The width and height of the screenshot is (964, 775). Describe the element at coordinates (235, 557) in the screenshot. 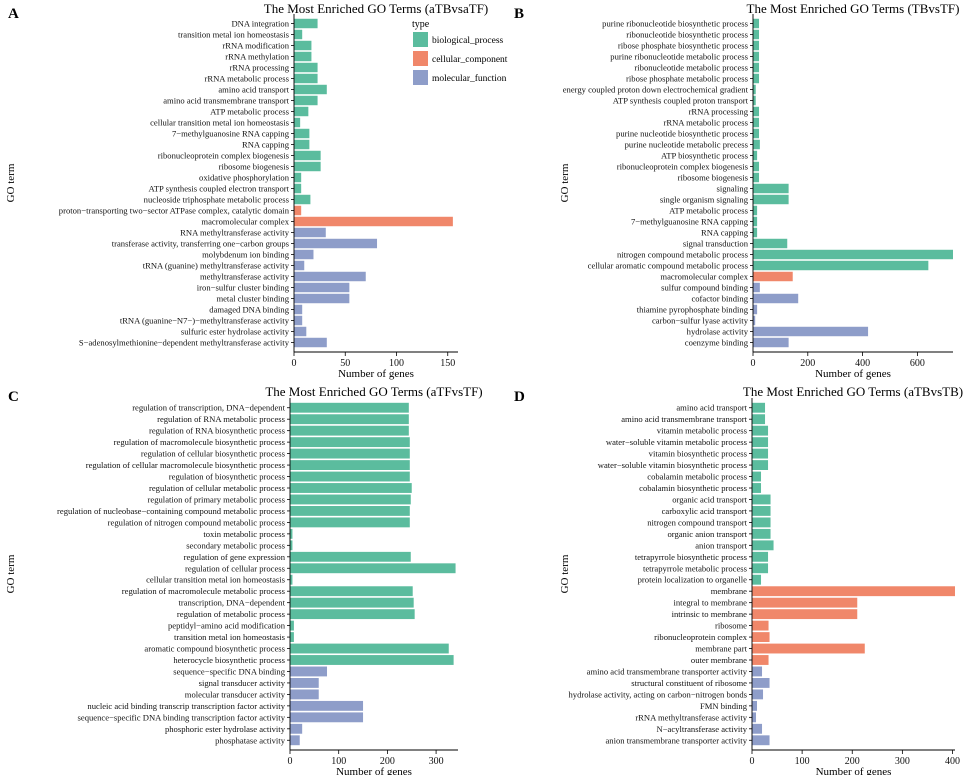

I see `category-label: regulation of gene expression` at that location.